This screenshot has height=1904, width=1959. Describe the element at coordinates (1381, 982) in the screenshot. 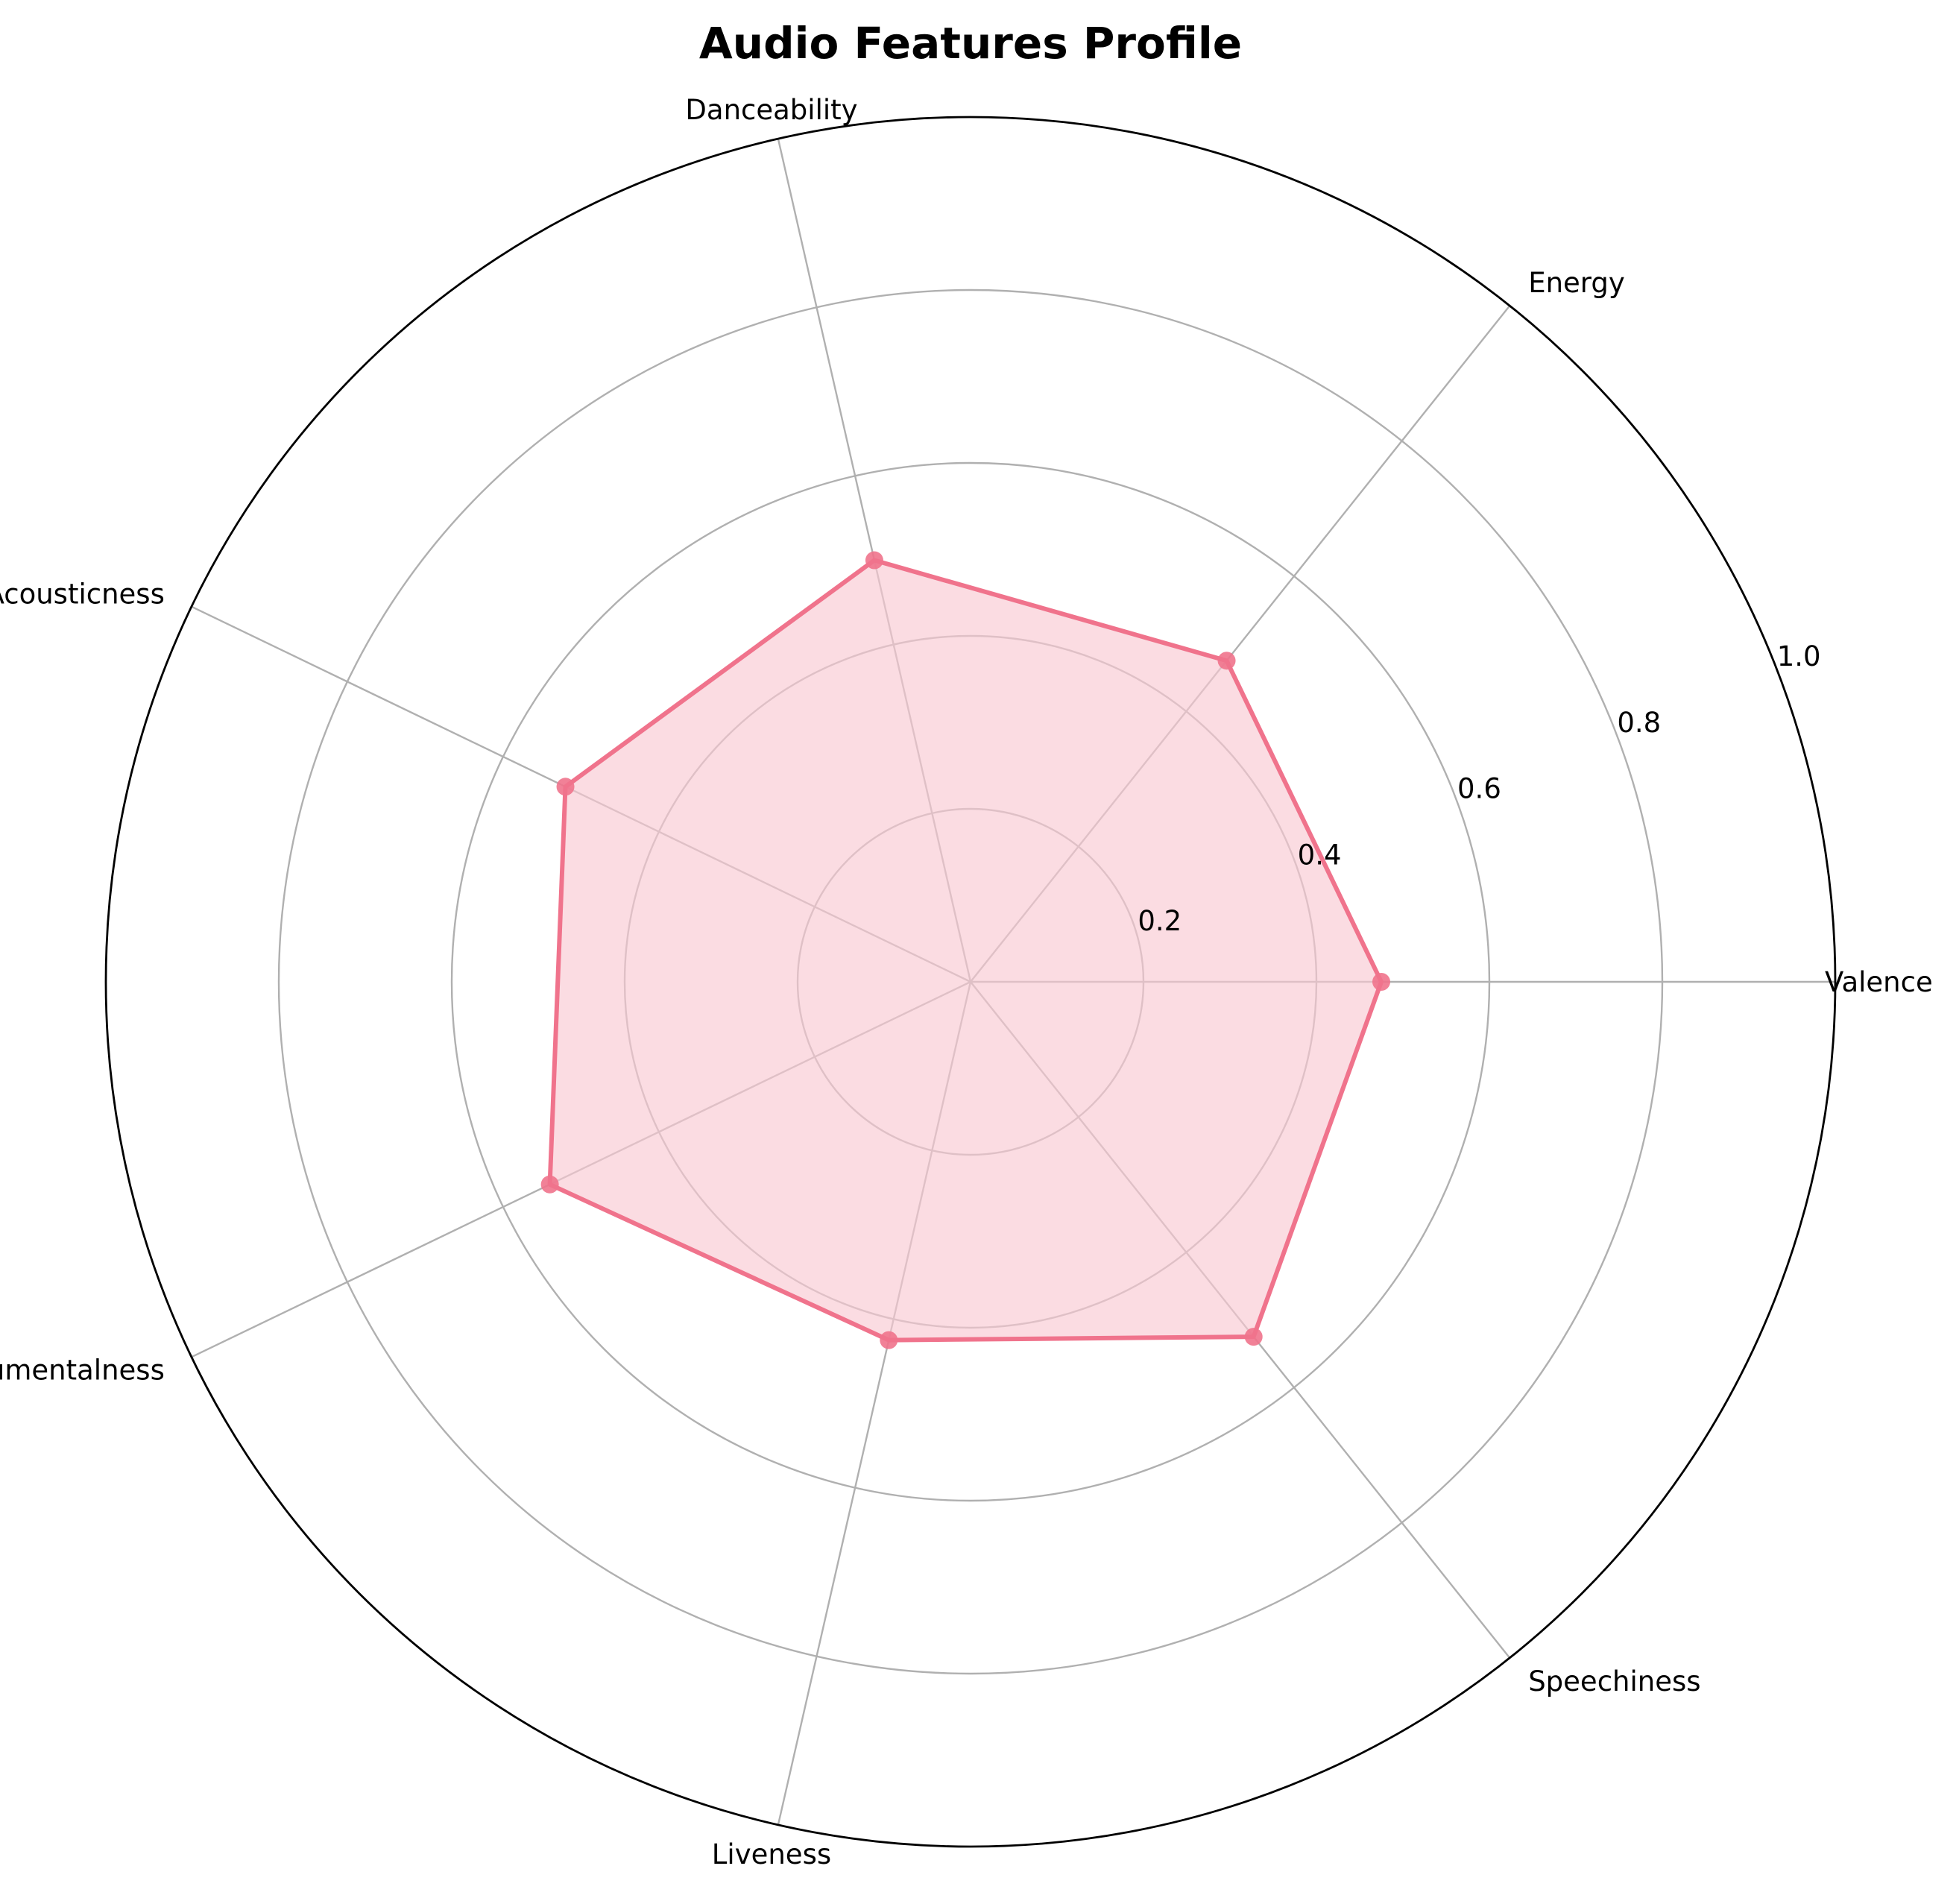

I see `data-point-valence` at that location.